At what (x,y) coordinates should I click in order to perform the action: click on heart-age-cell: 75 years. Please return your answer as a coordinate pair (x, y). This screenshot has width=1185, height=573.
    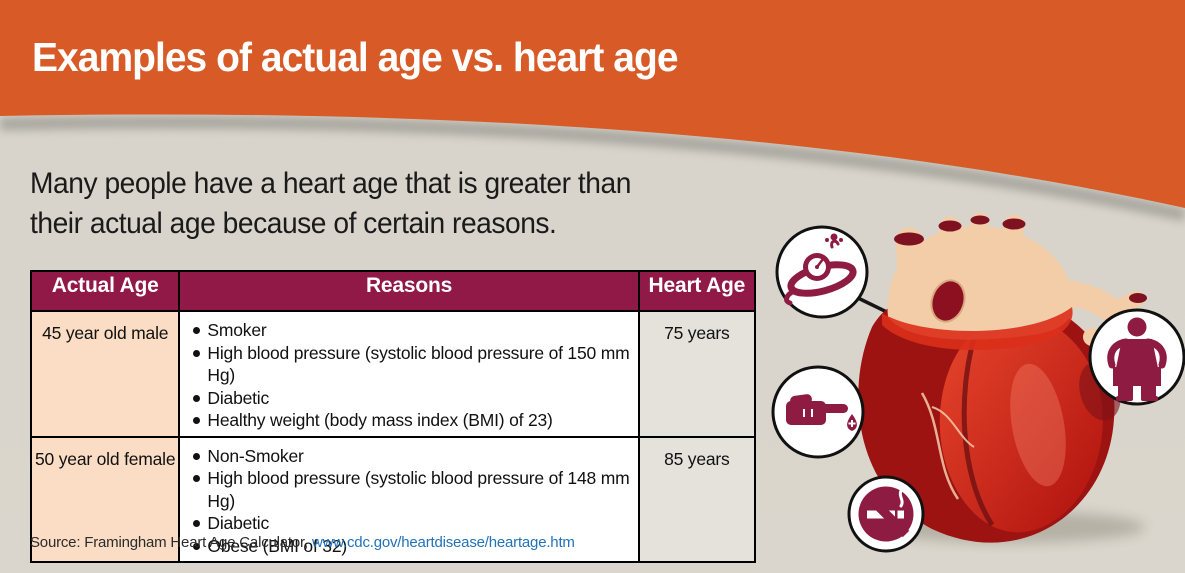
    Looking at the image, I should click on (697, 374).